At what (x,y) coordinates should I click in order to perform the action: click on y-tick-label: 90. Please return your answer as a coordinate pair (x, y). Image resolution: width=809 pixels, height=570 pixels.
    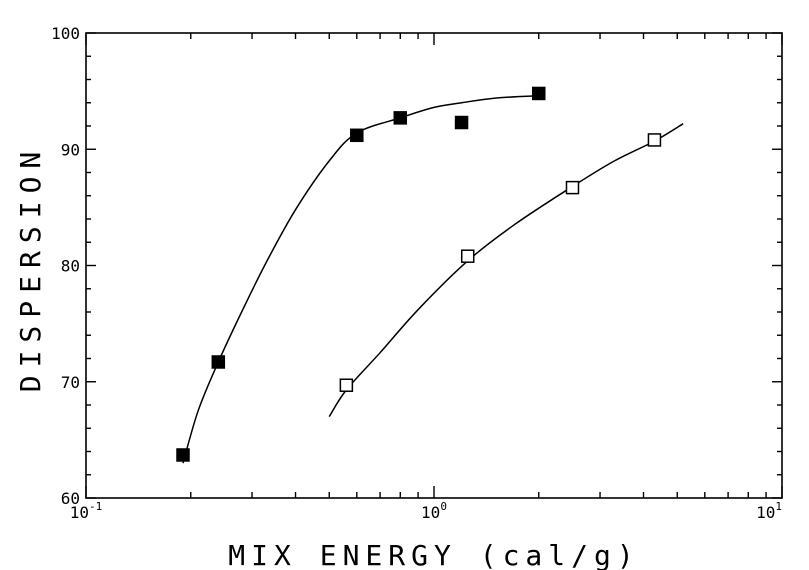
    Looking at the image, I should click on (70, 149).